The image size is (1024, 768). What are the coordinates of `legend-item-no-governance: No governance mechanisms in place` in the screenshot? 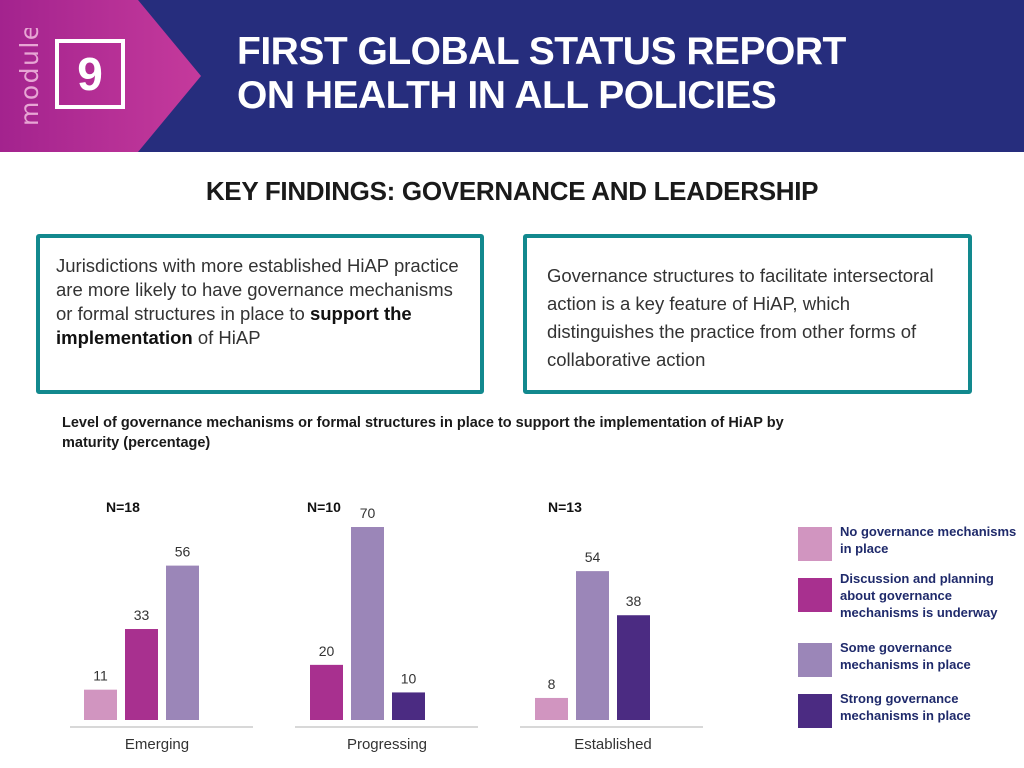 It's located at (911, 543).